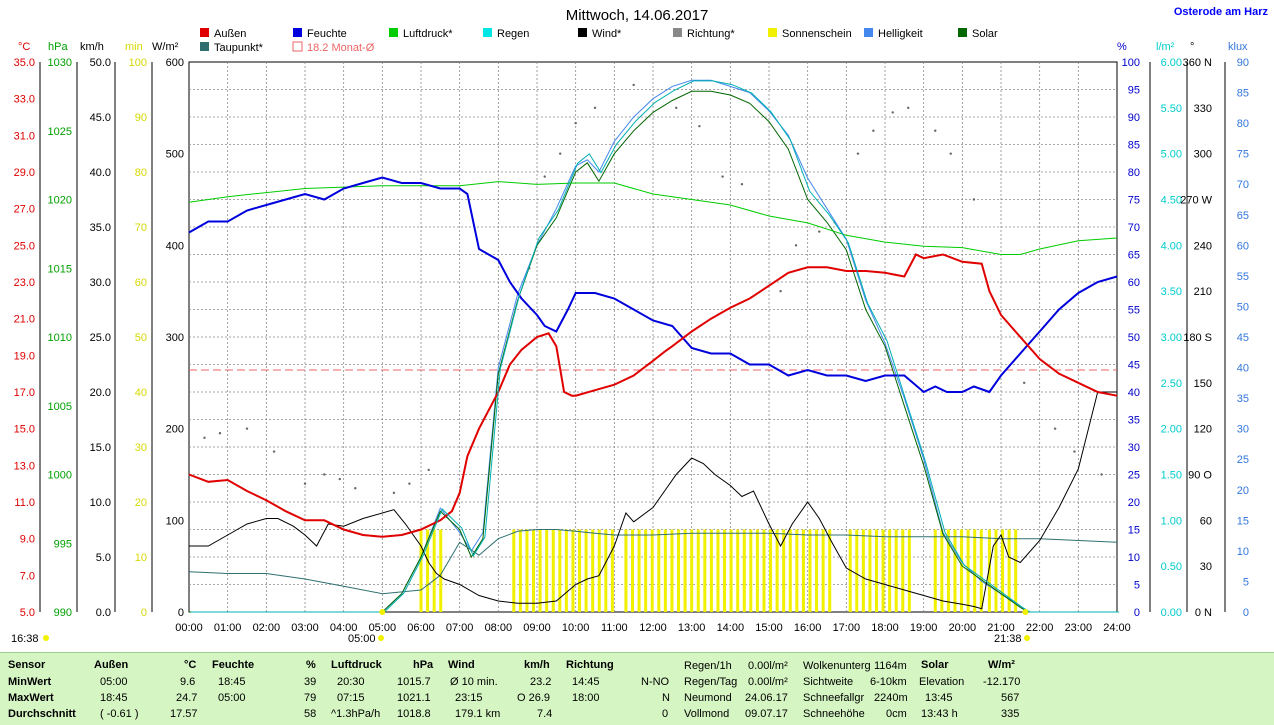  What do you see at coordinates (1203, 109) in the screenshot?
I see `axis-tick-deg: 330` at bounding box center [1203, 109].